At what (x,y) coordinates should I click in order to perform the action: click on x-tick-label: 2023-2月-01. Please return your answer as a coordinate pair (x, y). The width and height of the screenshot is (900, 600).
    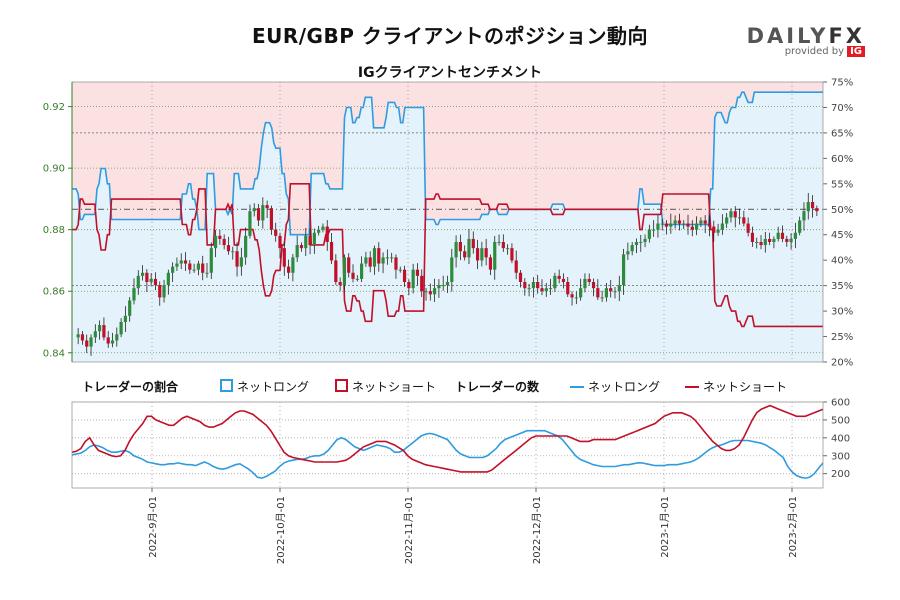
    Looking at the image, I should click on (793, 527).